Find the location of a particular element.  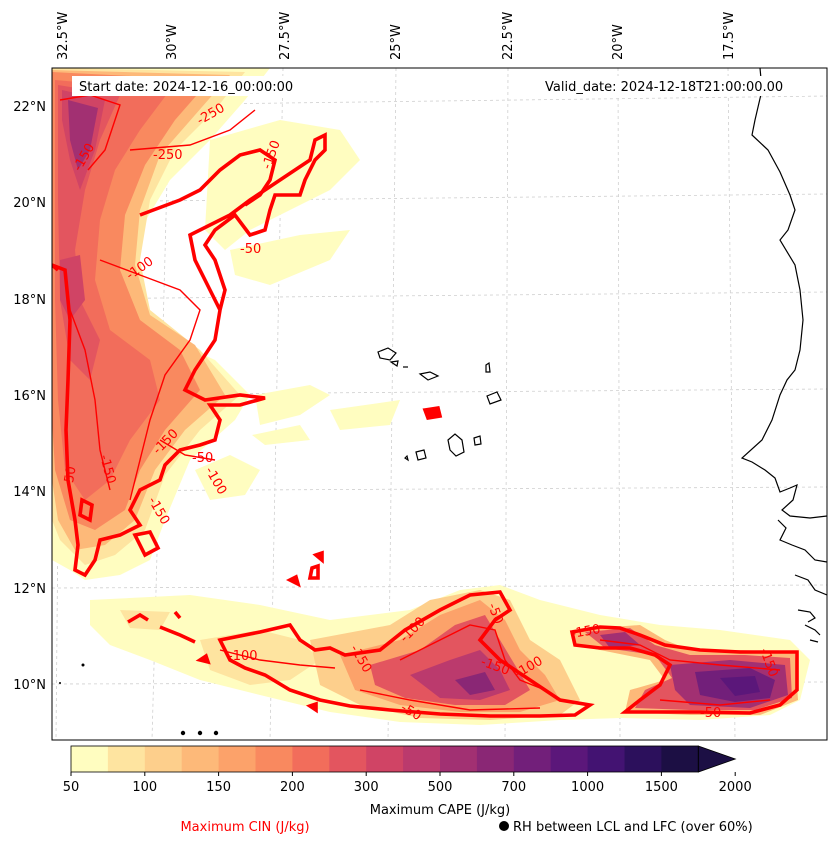

latitude-labels: 22°N 20°N 18°N 16°N 14°N 12°N 10°N is located at coordinates (29, 396).